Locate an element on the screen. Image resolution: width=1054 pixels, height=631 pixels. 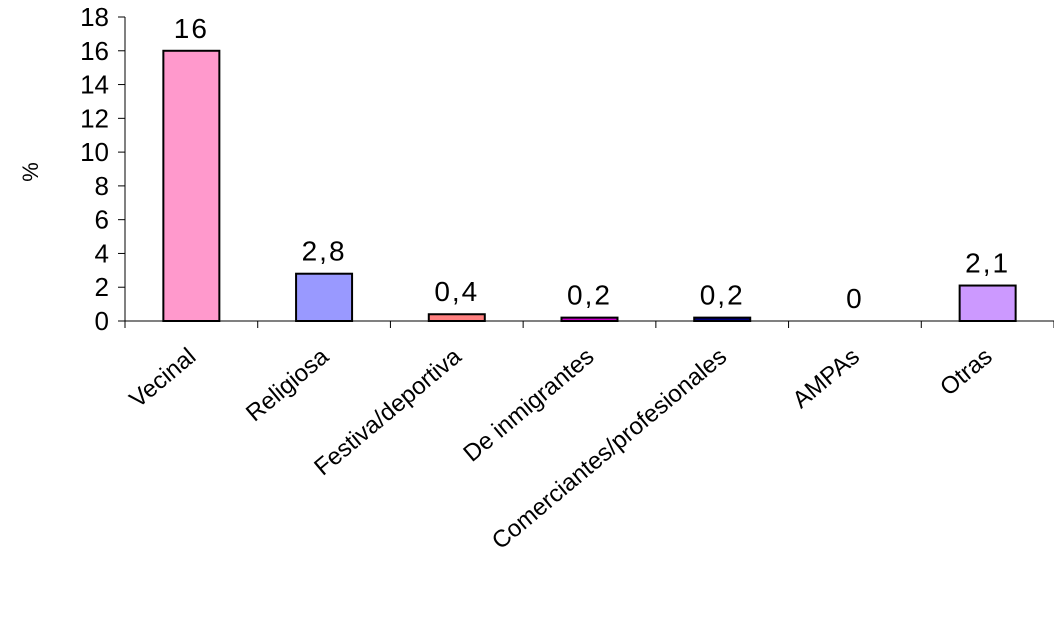
x-axis is located at coordinates (589, 324).